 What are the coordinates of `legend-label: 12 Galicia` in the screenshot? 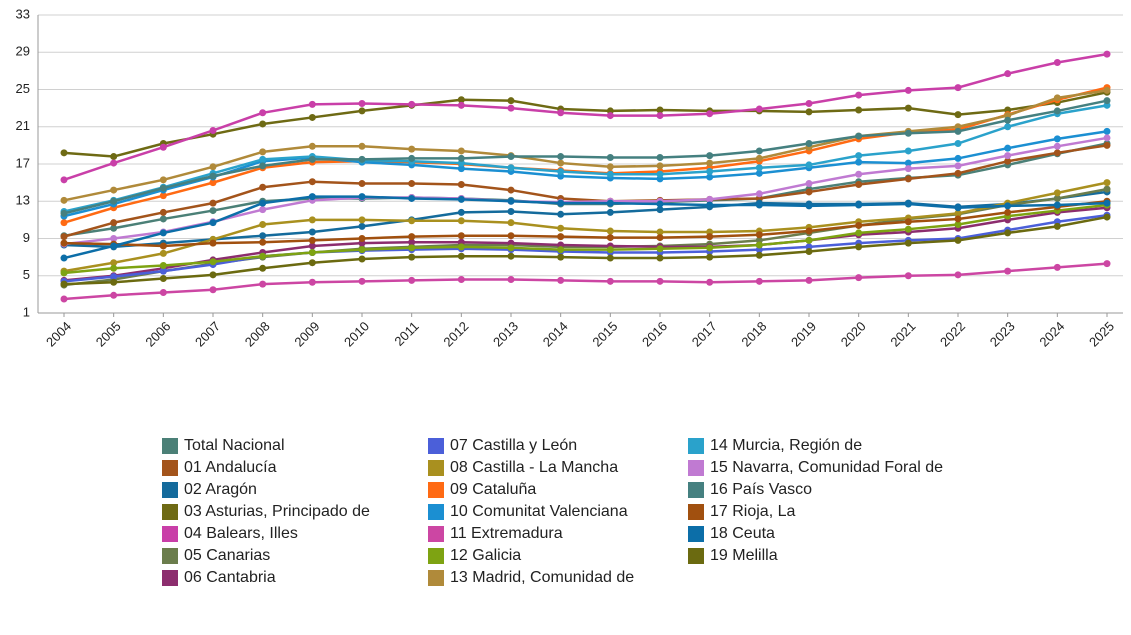 It's located at (485, 555).